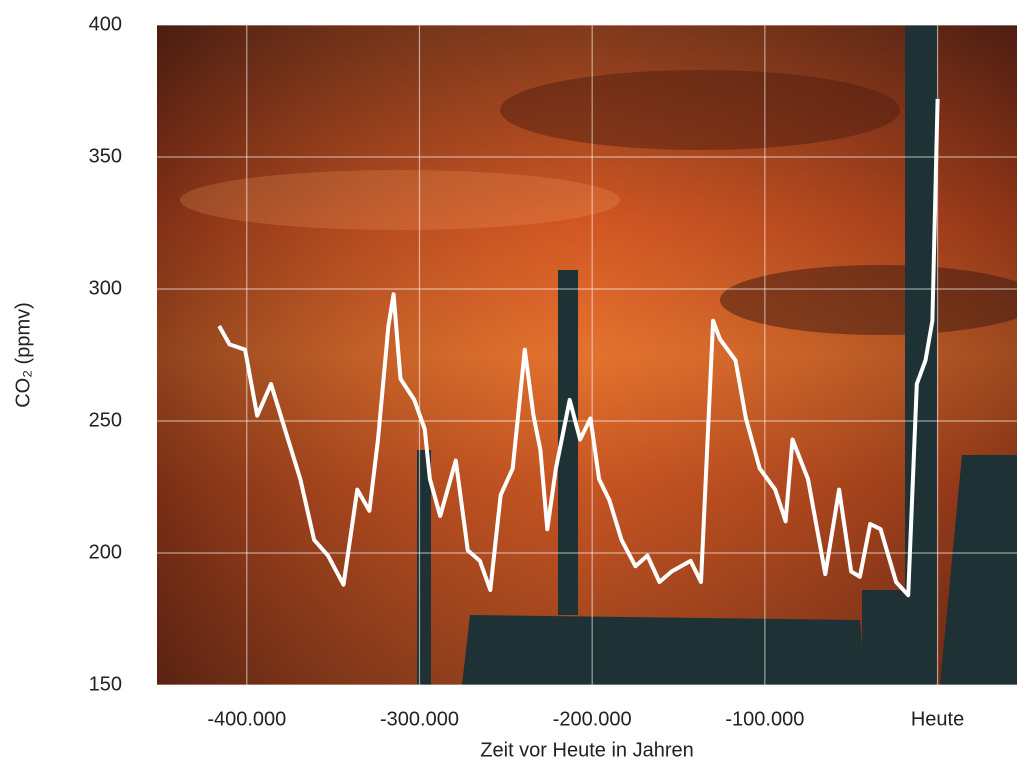  What do you see at coordinates (592, 719) in the screenshot?
I see `x-tick-label: -200.000` at bounding box center [592, 719].